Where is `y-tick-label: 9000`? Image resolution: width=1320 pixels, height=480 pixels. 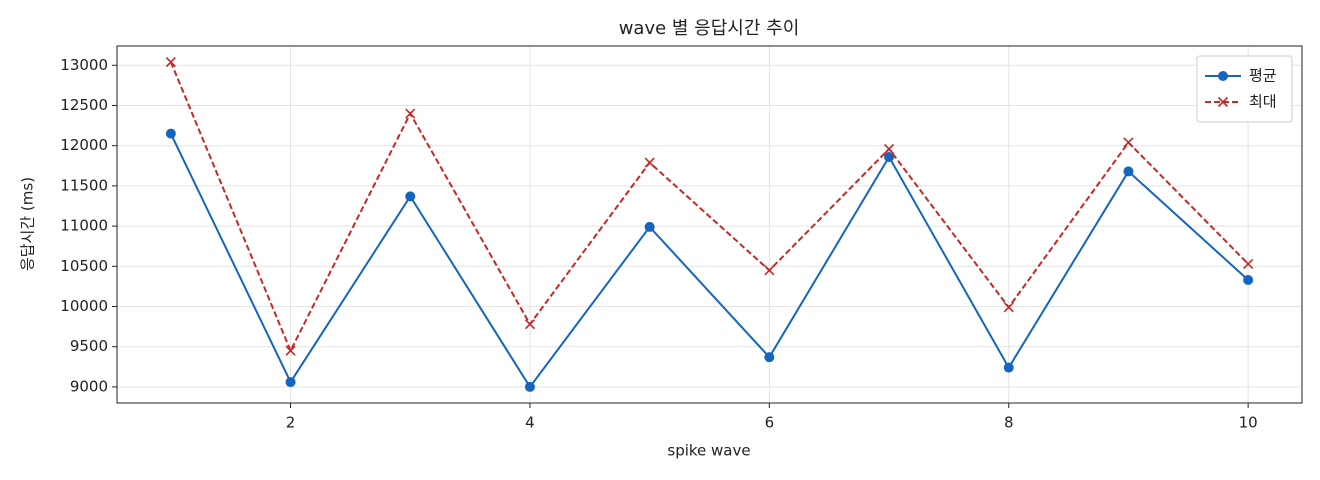 y-tick-label: 9000 is located at coordinates (89, 386).